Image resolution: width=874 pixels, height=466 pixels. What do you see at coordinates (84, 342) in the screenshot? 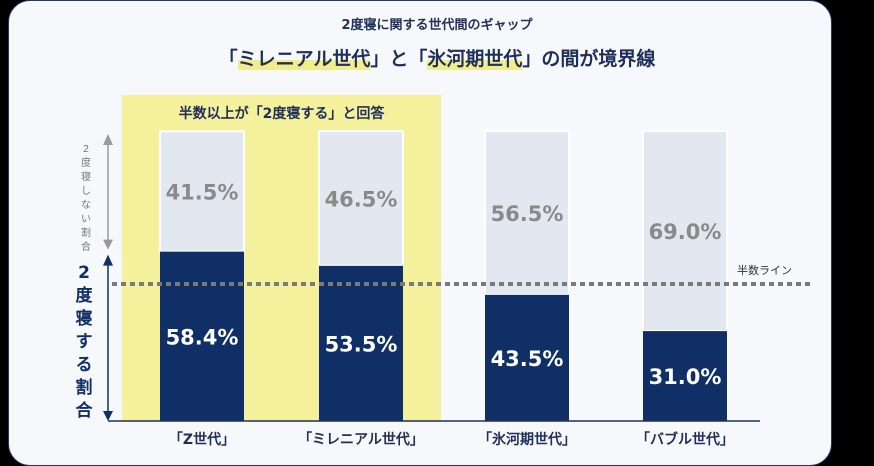
I see `sleep-axis-label-char: す` at bounding box center [84, 342].